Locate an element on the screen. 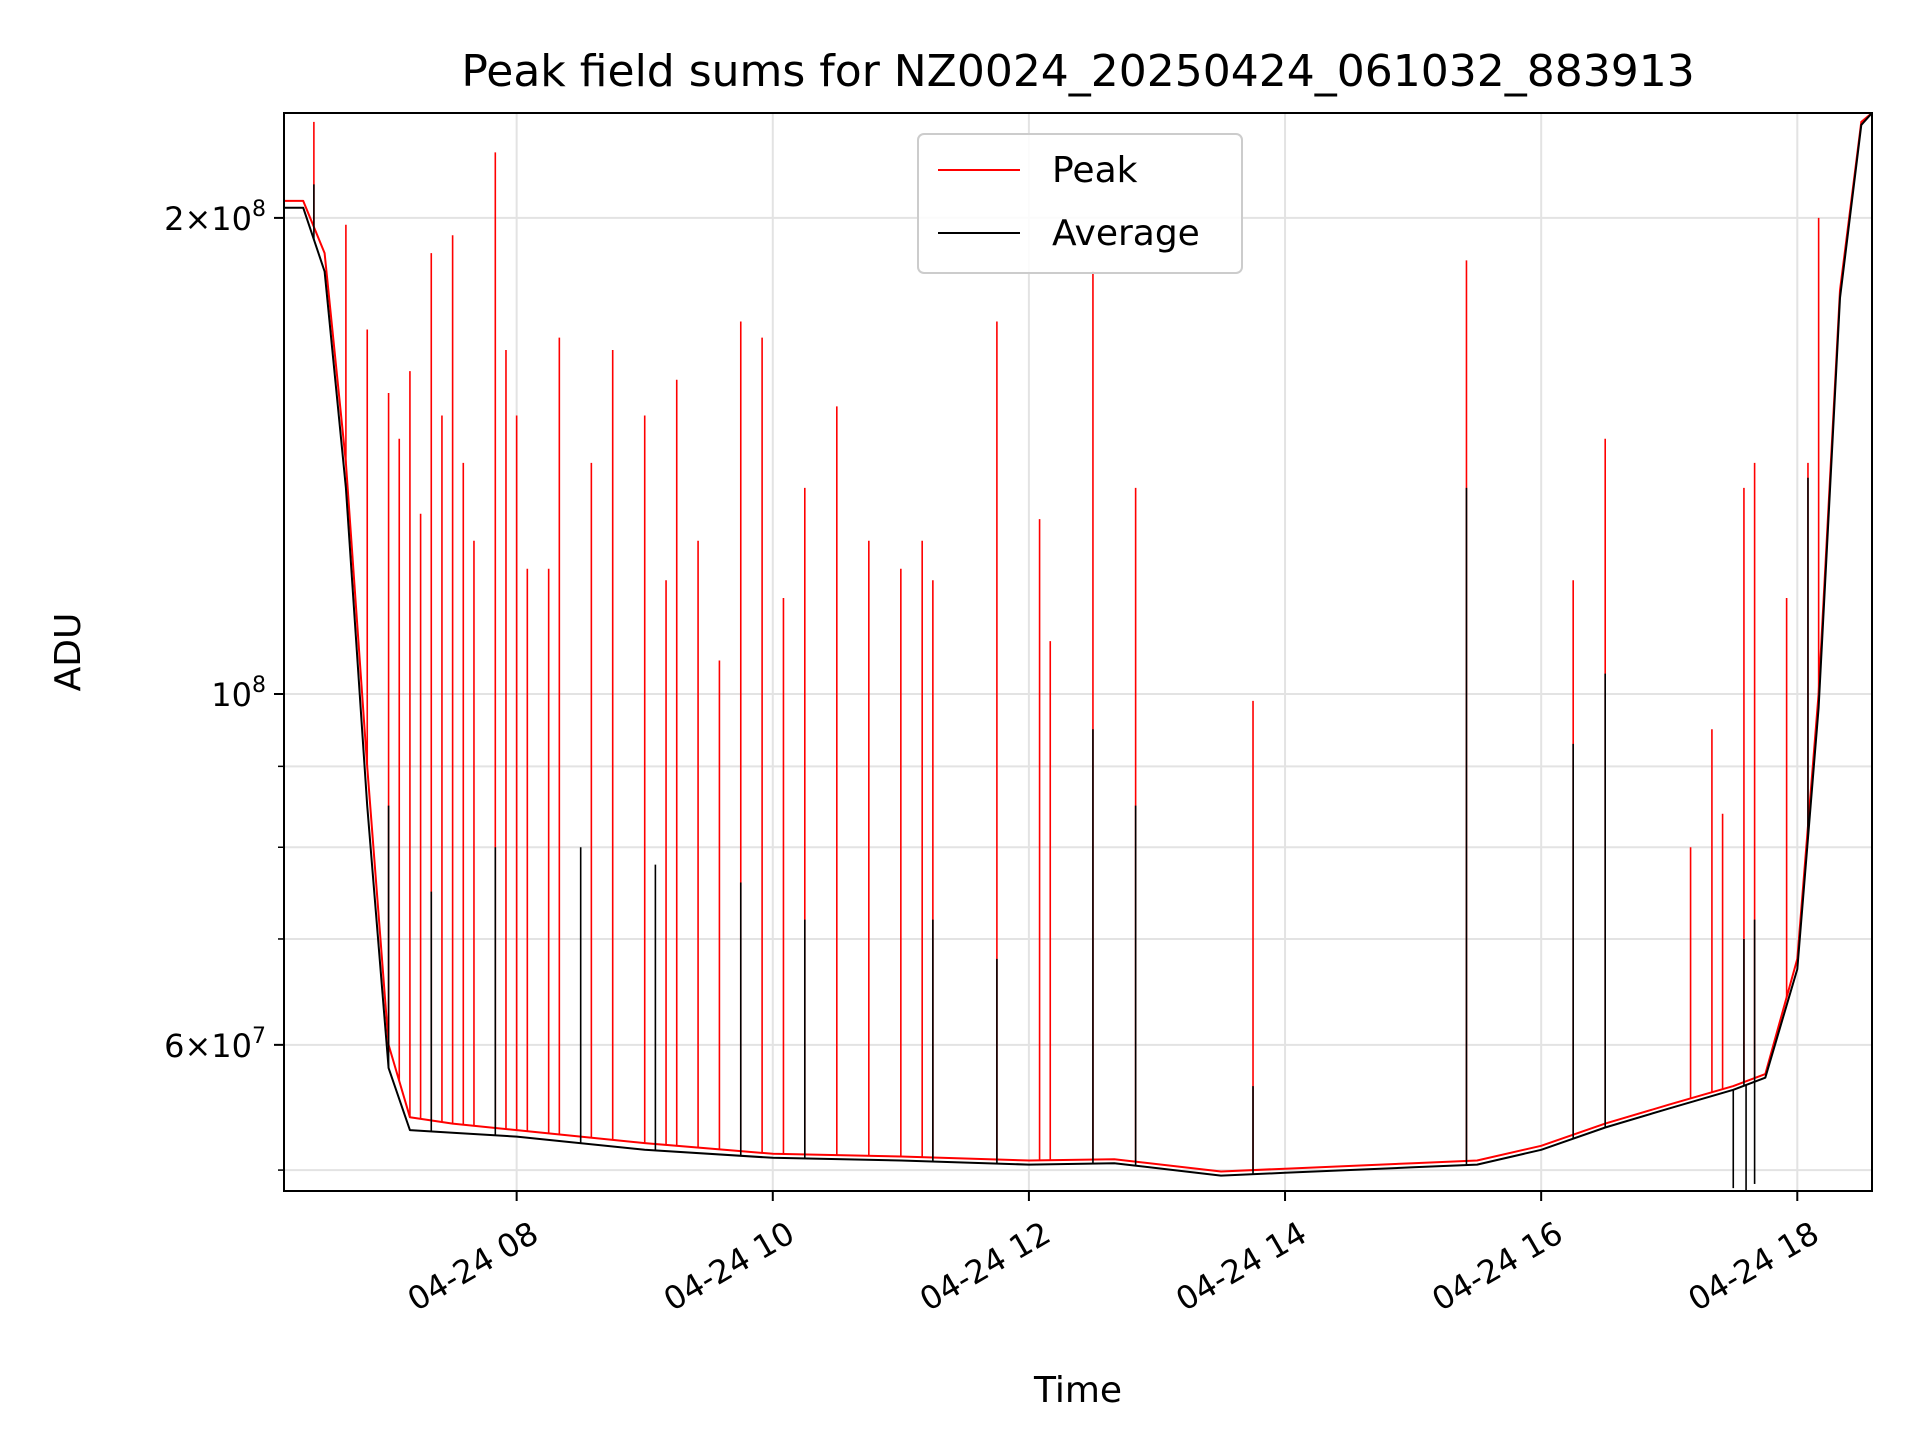  y-axis-ticks: 6×107 108 2×108 is located at coordinates (224, 684).